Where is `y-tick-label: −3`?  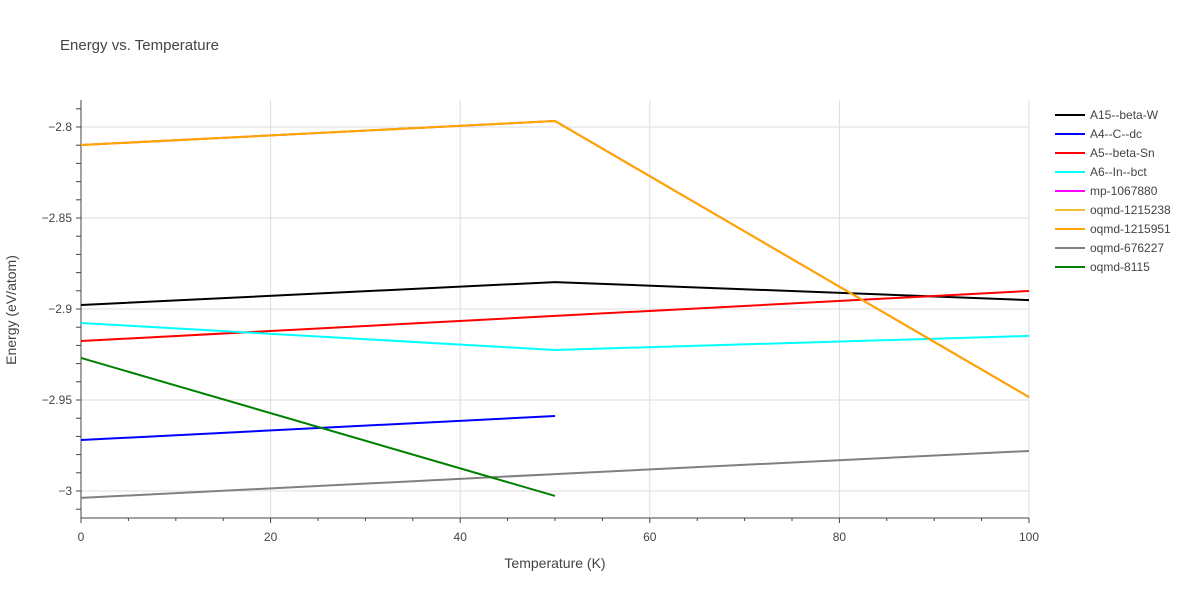
y-tick-label: −3 is located at coordinates (65, 491).